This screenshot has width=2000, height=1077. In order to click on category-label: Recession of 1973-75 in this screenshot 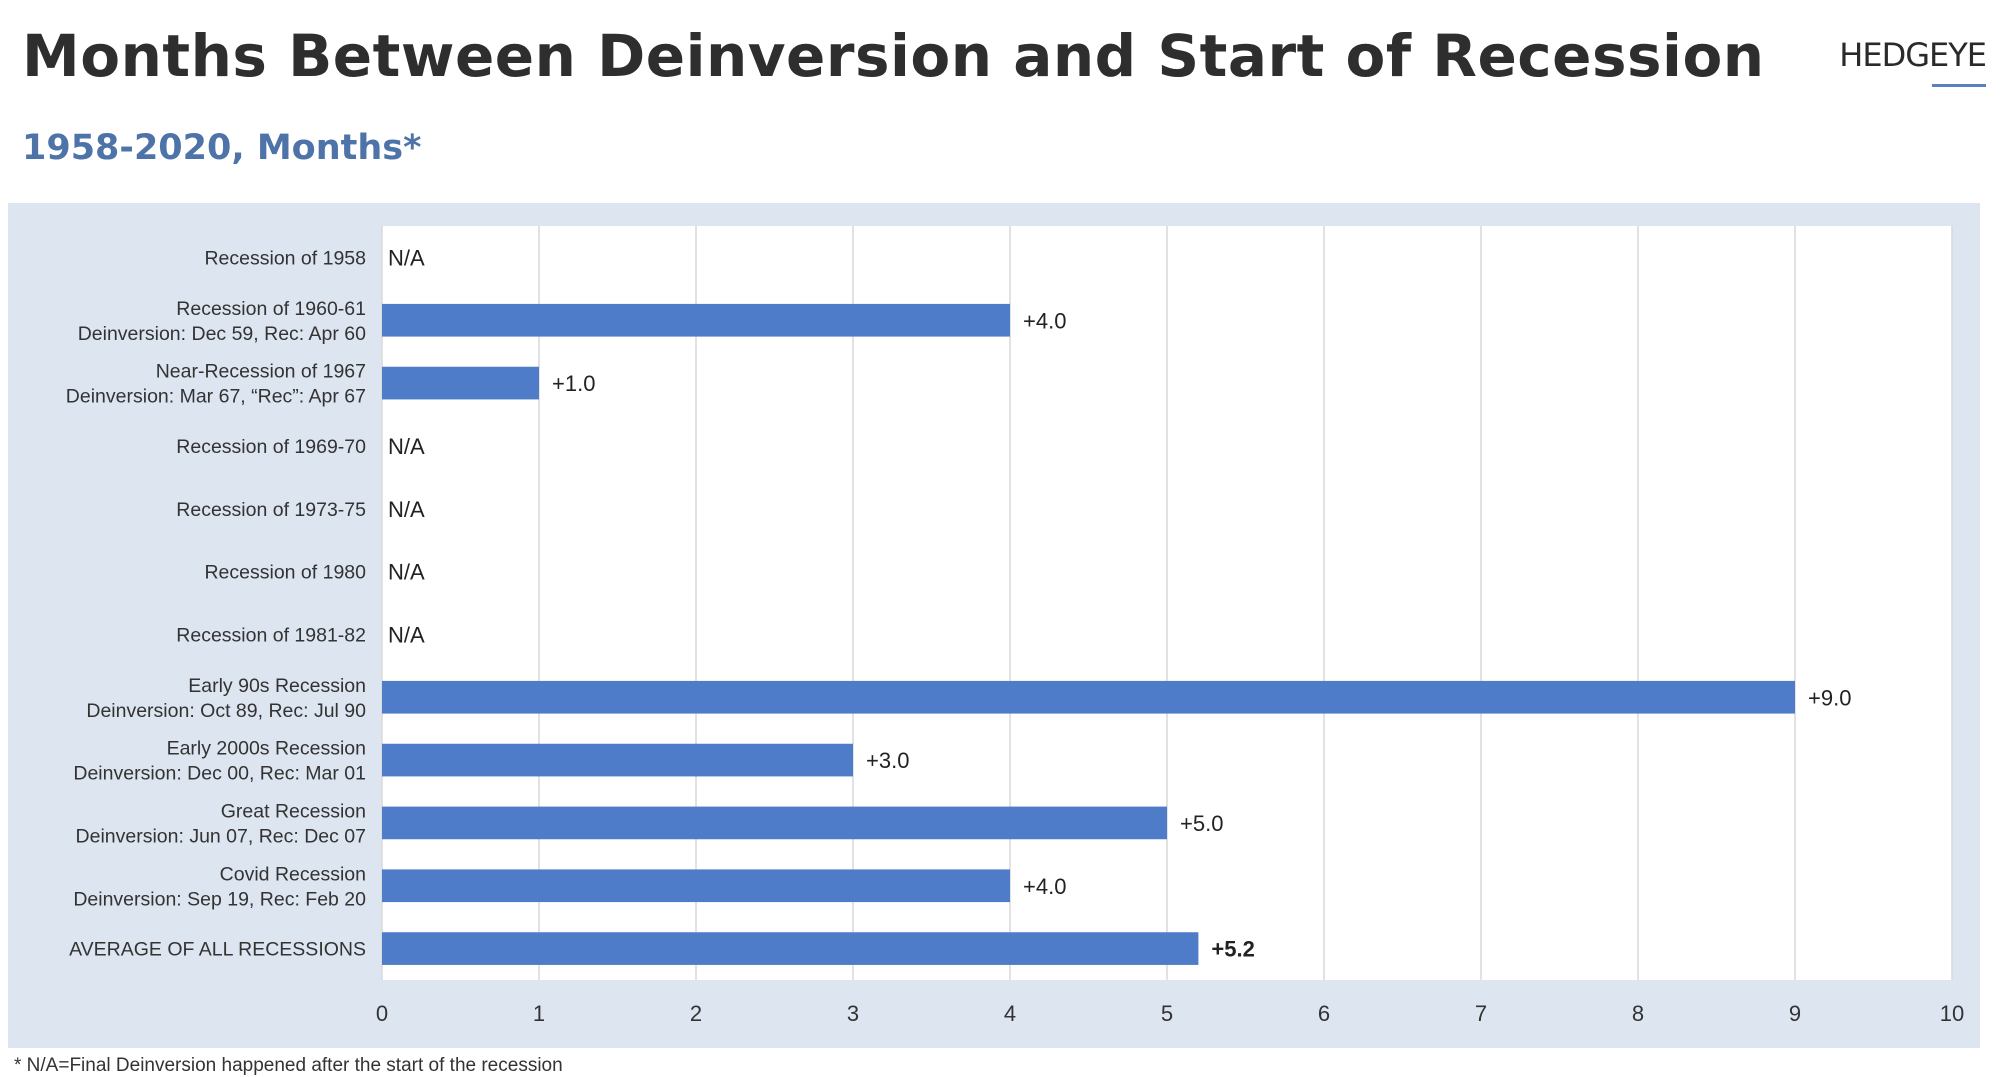, I will do `click(271, 510)`.